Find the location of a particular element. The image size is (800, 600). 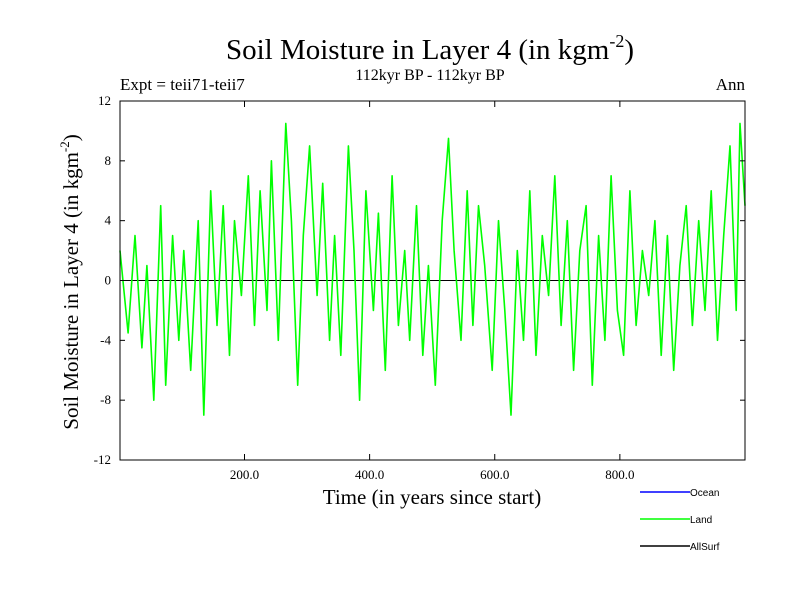

y-tick-label: 12 is located at coordinates (104, 100).